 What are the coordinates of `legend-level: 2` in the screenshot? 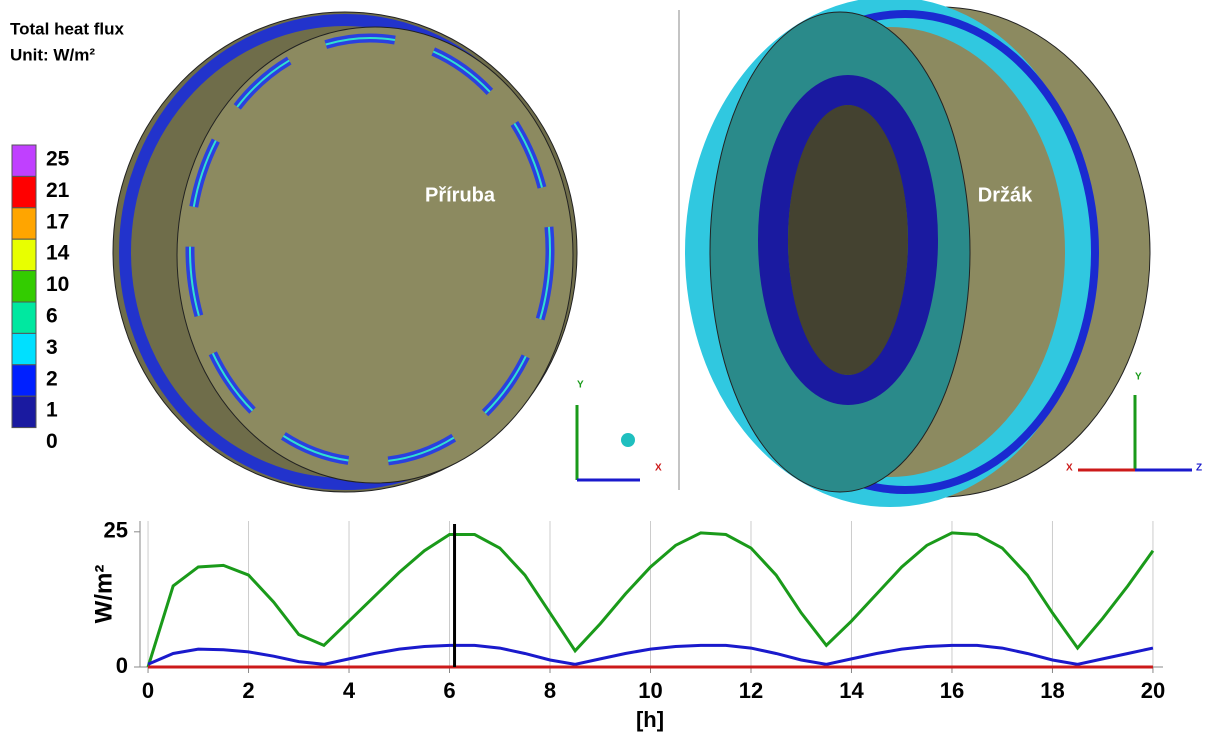 It's located at (52, 378).